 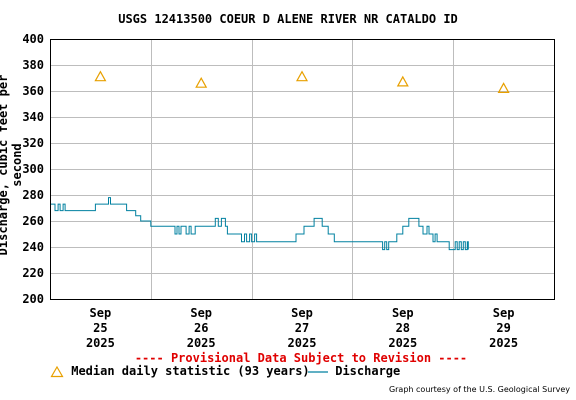 I want to click on y-tick-label: 300, so click(x=33, y=169).